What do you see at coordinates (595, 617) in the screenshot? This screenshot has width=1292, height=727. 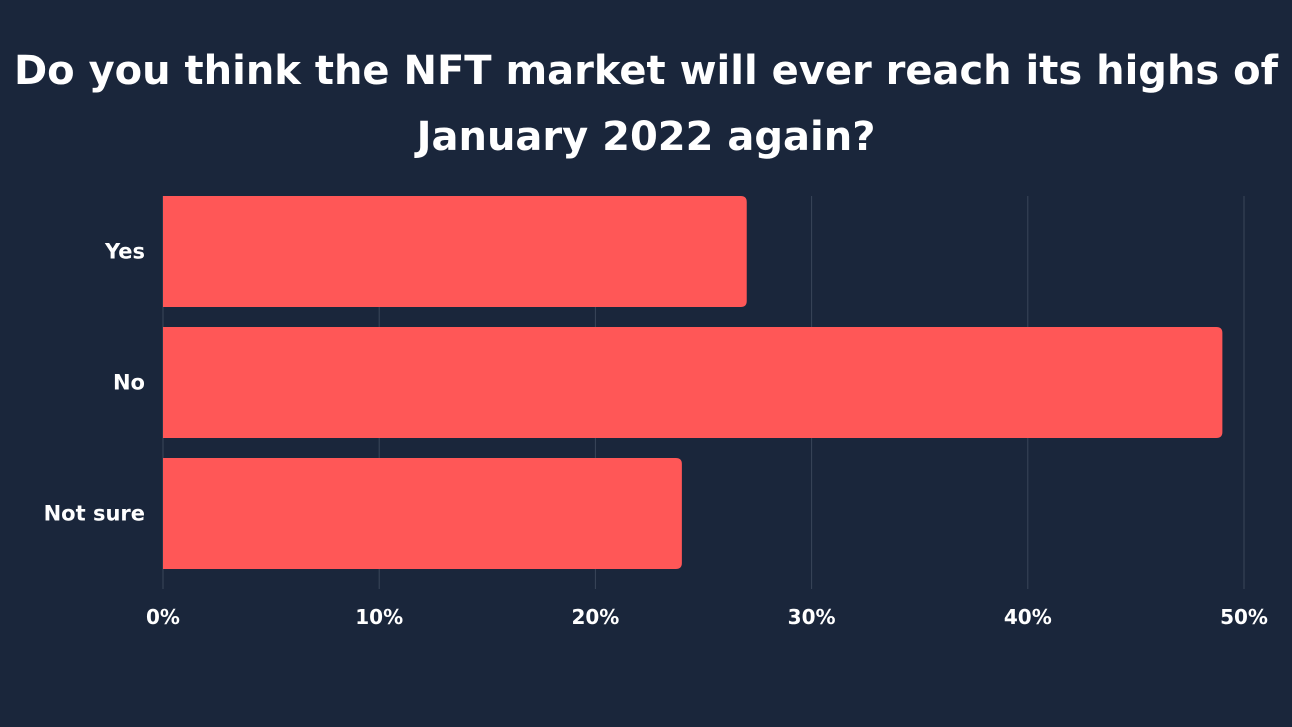 I see `x-tick-label-2: 20%` at bounding box center [595, 617].